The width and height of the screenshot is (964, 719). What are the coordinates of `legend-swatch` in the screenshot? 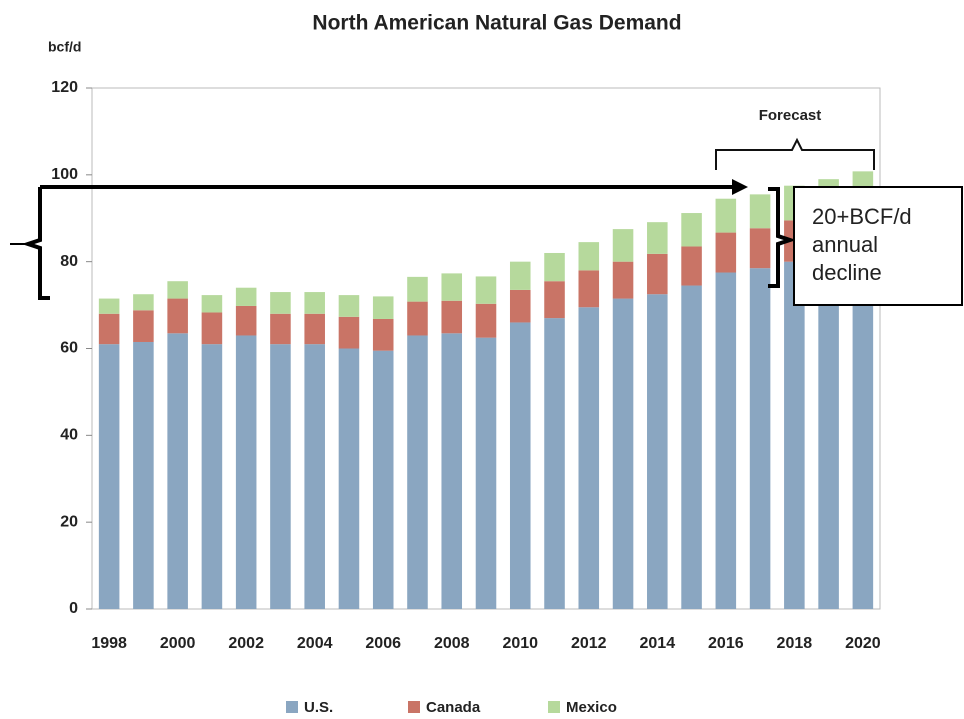 It's located at (414, 707).